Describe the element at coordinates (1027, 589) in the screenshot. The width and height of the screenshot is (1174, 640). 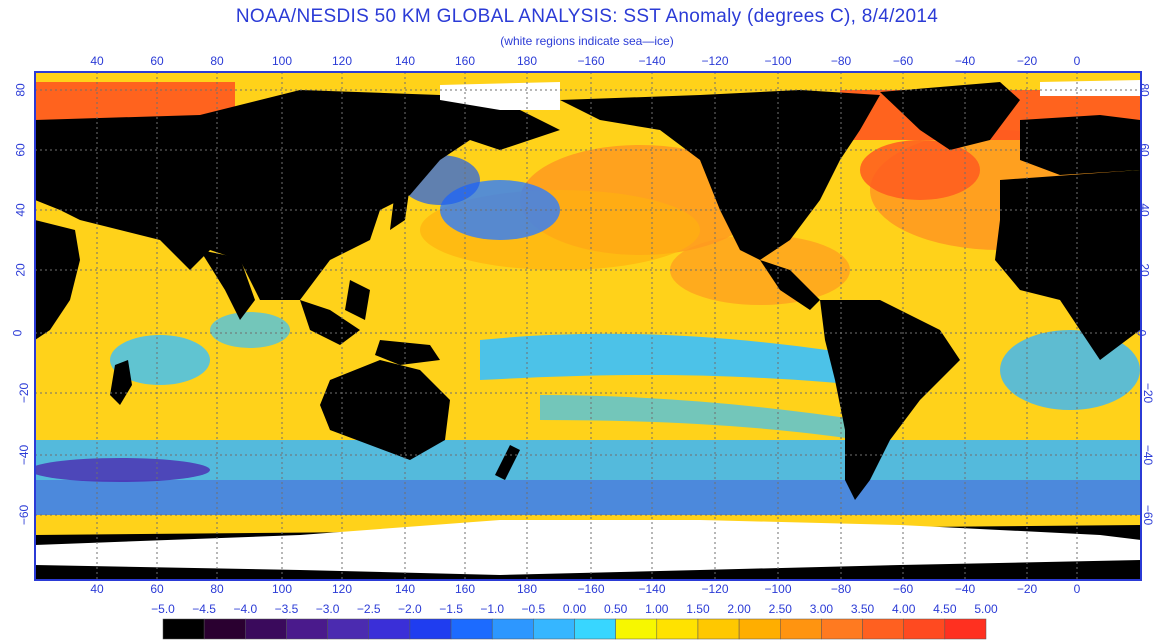
I see `bottom-longitude-label: −20` at that location.